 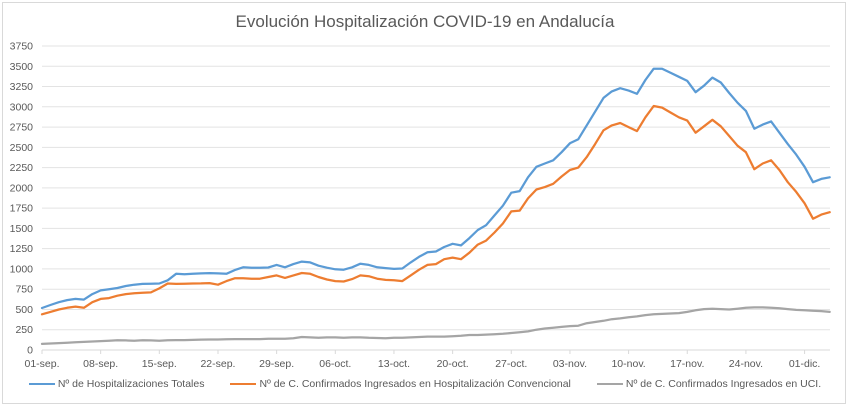 What do you see at coordinates (22, 209) in the screenshot?
I see `y-tick-label: 1750` at bounding box center [22, 209].